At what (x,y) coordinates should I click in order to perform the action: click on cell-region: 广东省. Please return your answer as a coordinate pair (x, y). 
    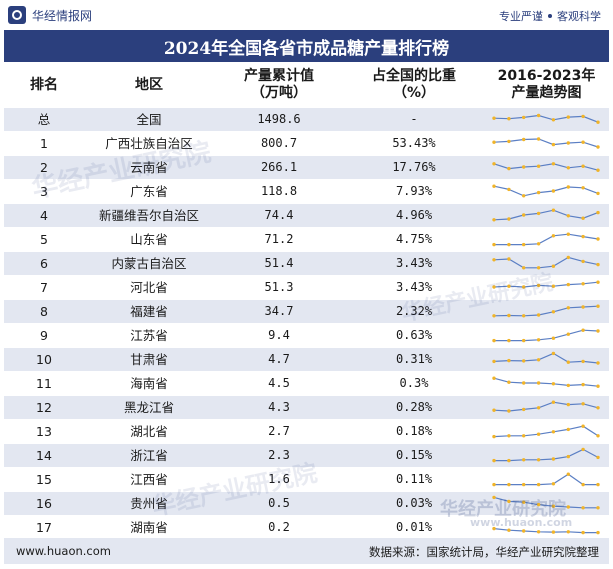
    Looking at the image, I should click on (149, 191).